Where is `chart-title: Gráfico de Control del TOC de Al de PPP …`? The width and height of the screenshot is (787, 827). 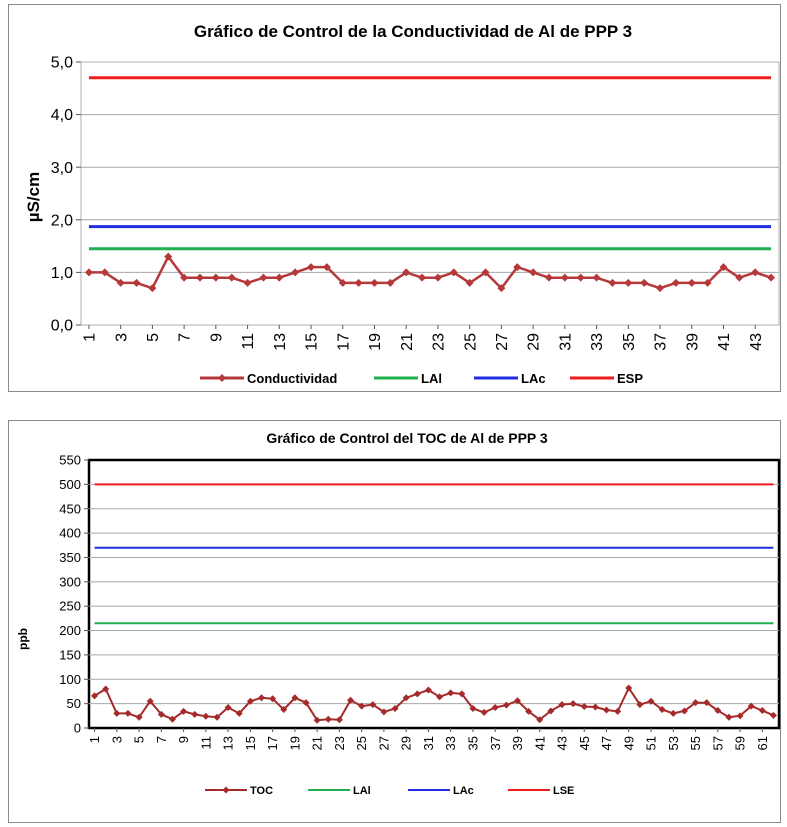 chart-title: Gráfico de Control del TOC de Al de PPP … is located at coordinates (407, 438).